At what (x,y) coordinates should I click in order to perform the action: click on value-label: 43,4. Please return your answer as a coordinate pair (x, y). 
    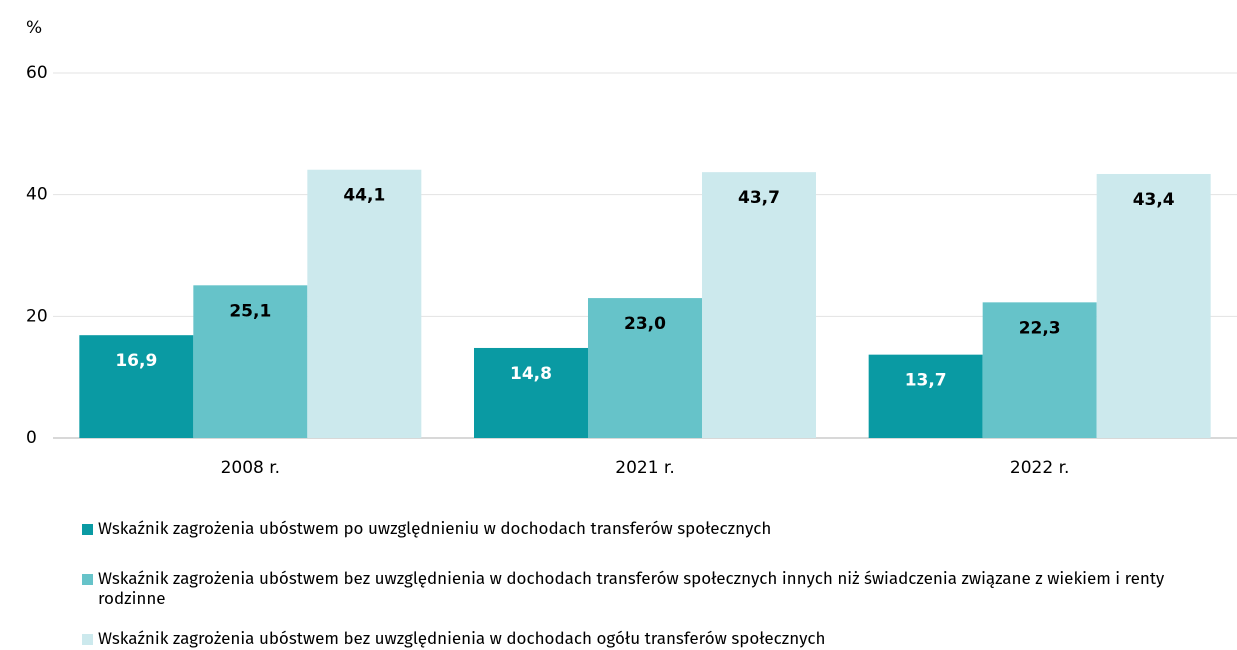
    Looking at the image, I should click on (1154, 200).